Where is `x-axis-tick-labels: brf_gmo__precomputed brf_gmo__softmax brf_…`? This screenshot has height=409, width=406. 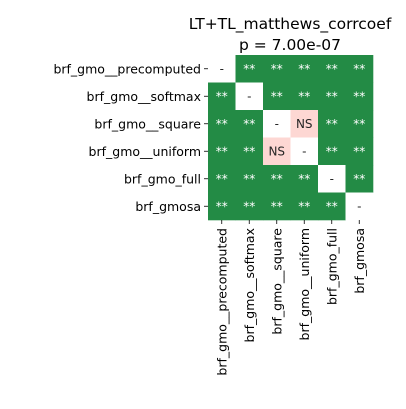 x-axis-tick-labels: brf_gmo__precomputed brf_gmo__softmax brf_… is located at coordinates (290, 298).